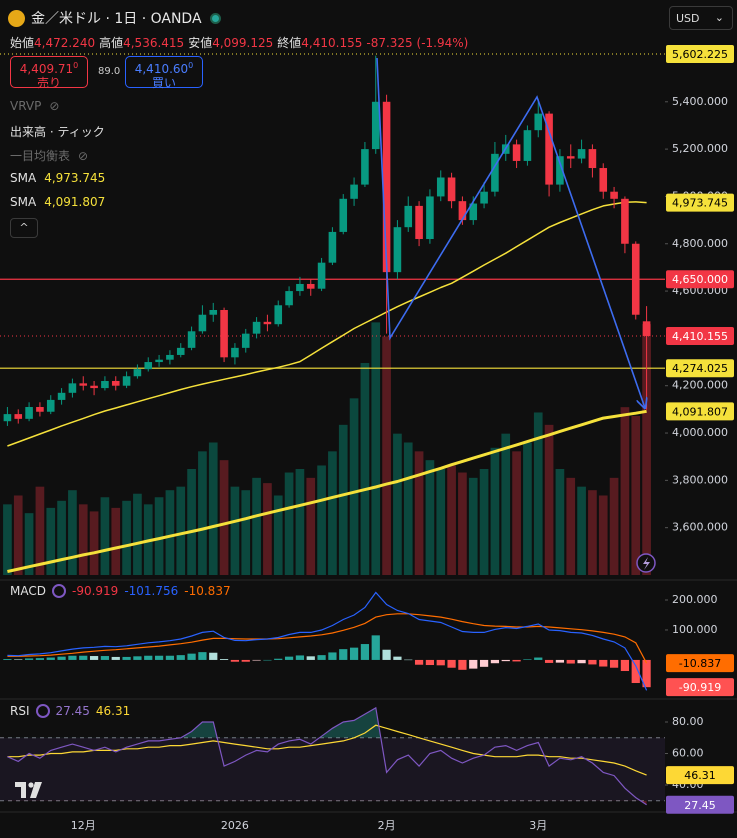  I want to click on signal-value-label: -10.837, so click(700, 663).